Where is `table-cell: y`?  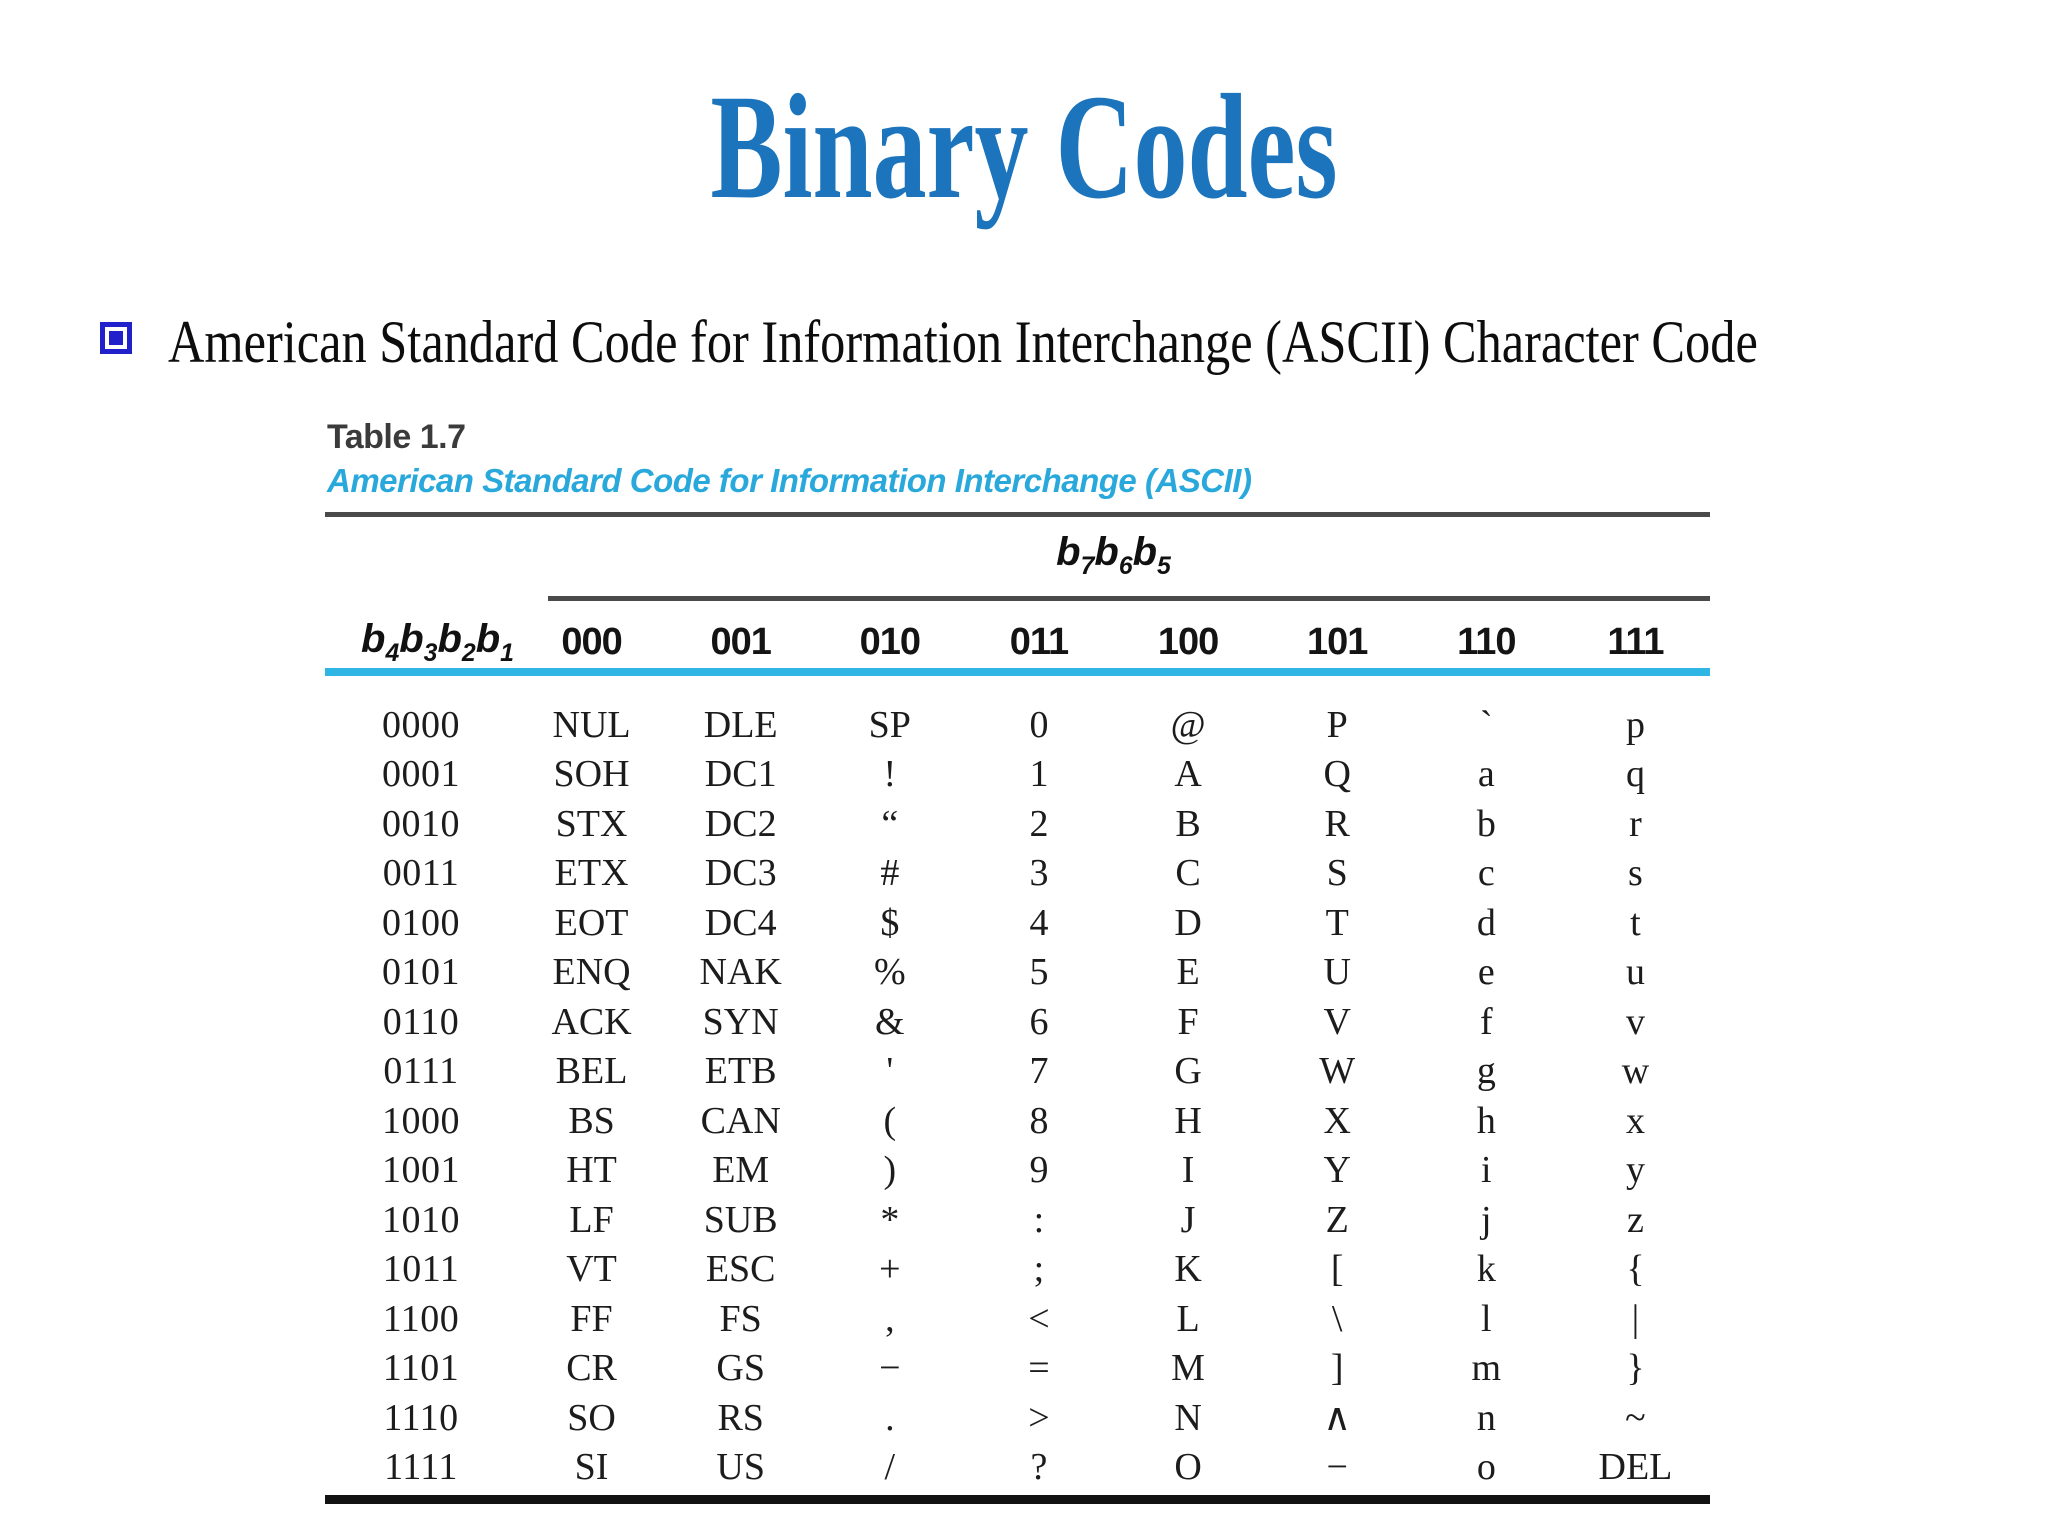 table-cell: y is located at coordinates (1635, 1170).